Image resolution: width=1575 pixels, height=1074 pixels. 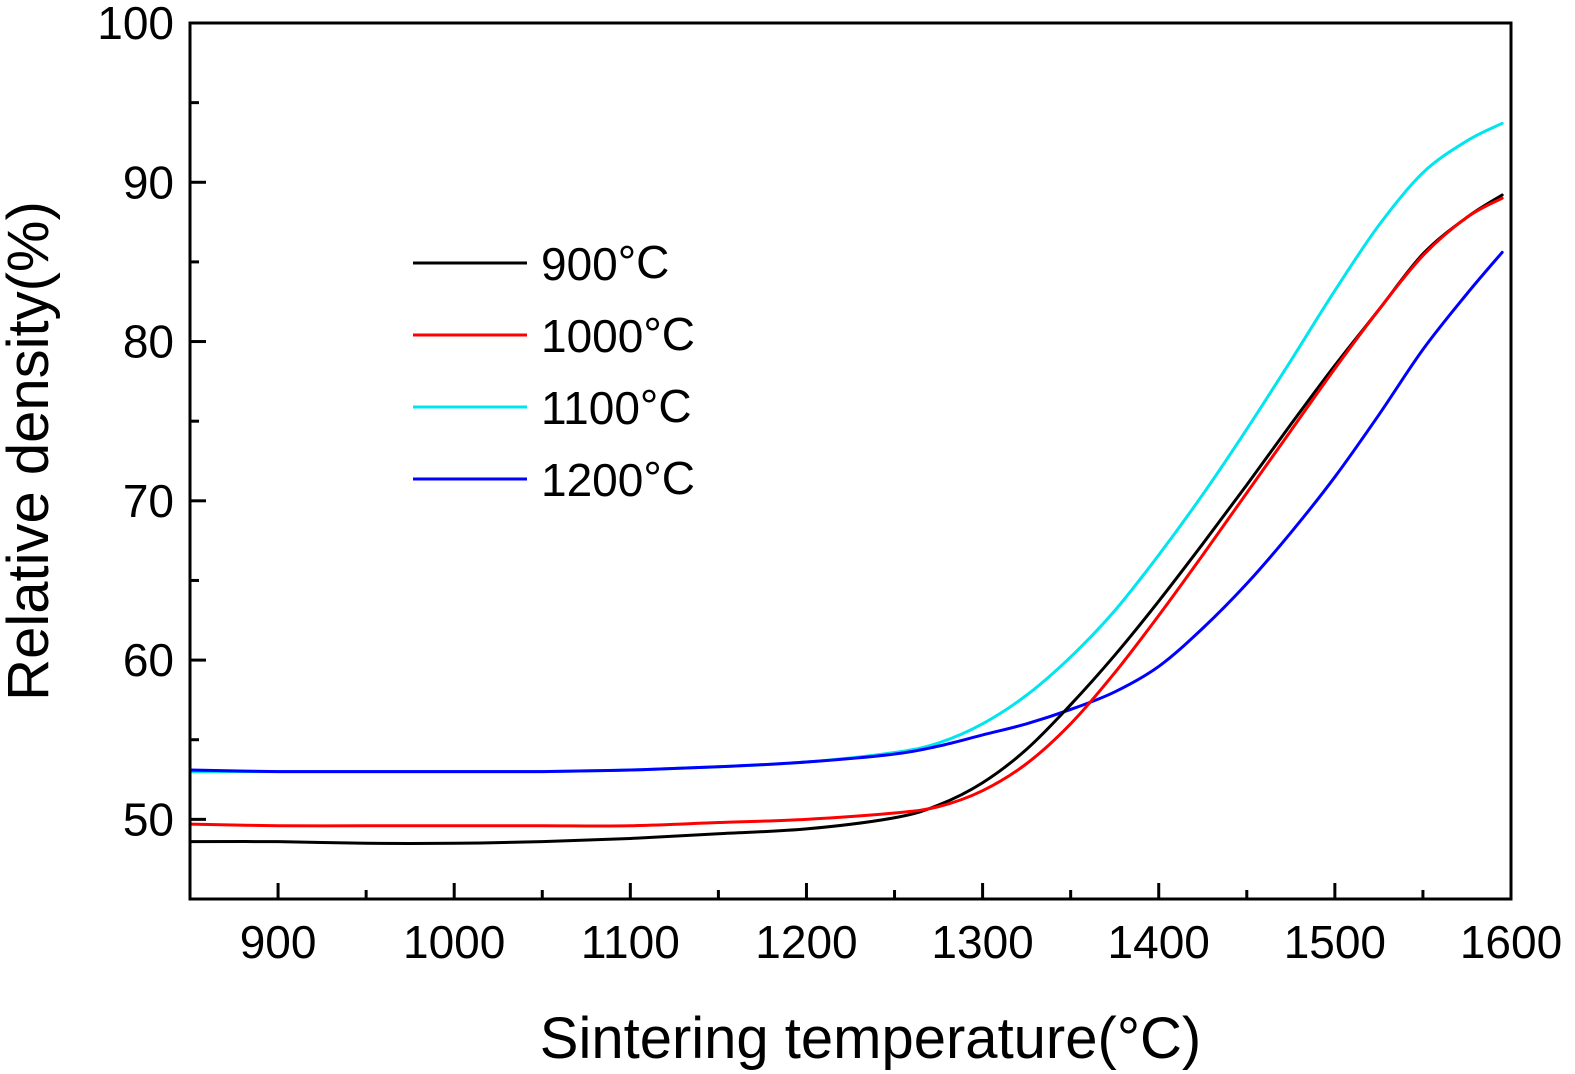 What do you see at coordinates (148, 501) in the screenshot?
I see `y-tick-label: 70` at bounding box center [148, 501].